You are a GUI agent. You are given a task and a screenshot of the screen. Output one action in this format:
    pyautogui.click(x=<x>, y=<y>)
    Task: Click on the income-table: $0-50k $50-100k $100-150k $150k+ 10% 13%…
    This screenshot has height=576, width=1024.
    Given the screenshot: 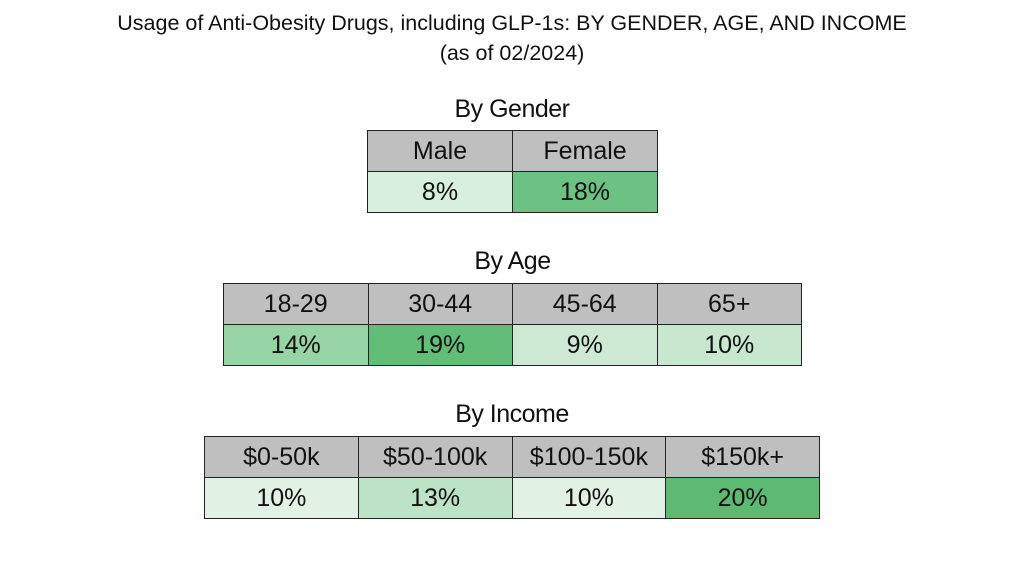 What is the action you would take?
    pyautogui.click(x=512, y=477)
    